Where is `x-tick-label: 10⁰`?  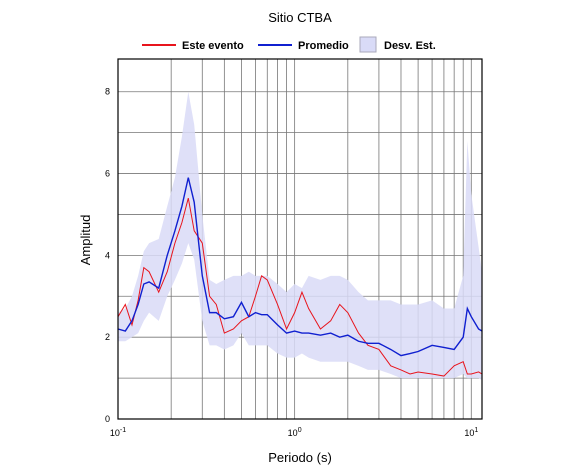 x-tick-label: 10⁰ is located at coordinates (295, 432).